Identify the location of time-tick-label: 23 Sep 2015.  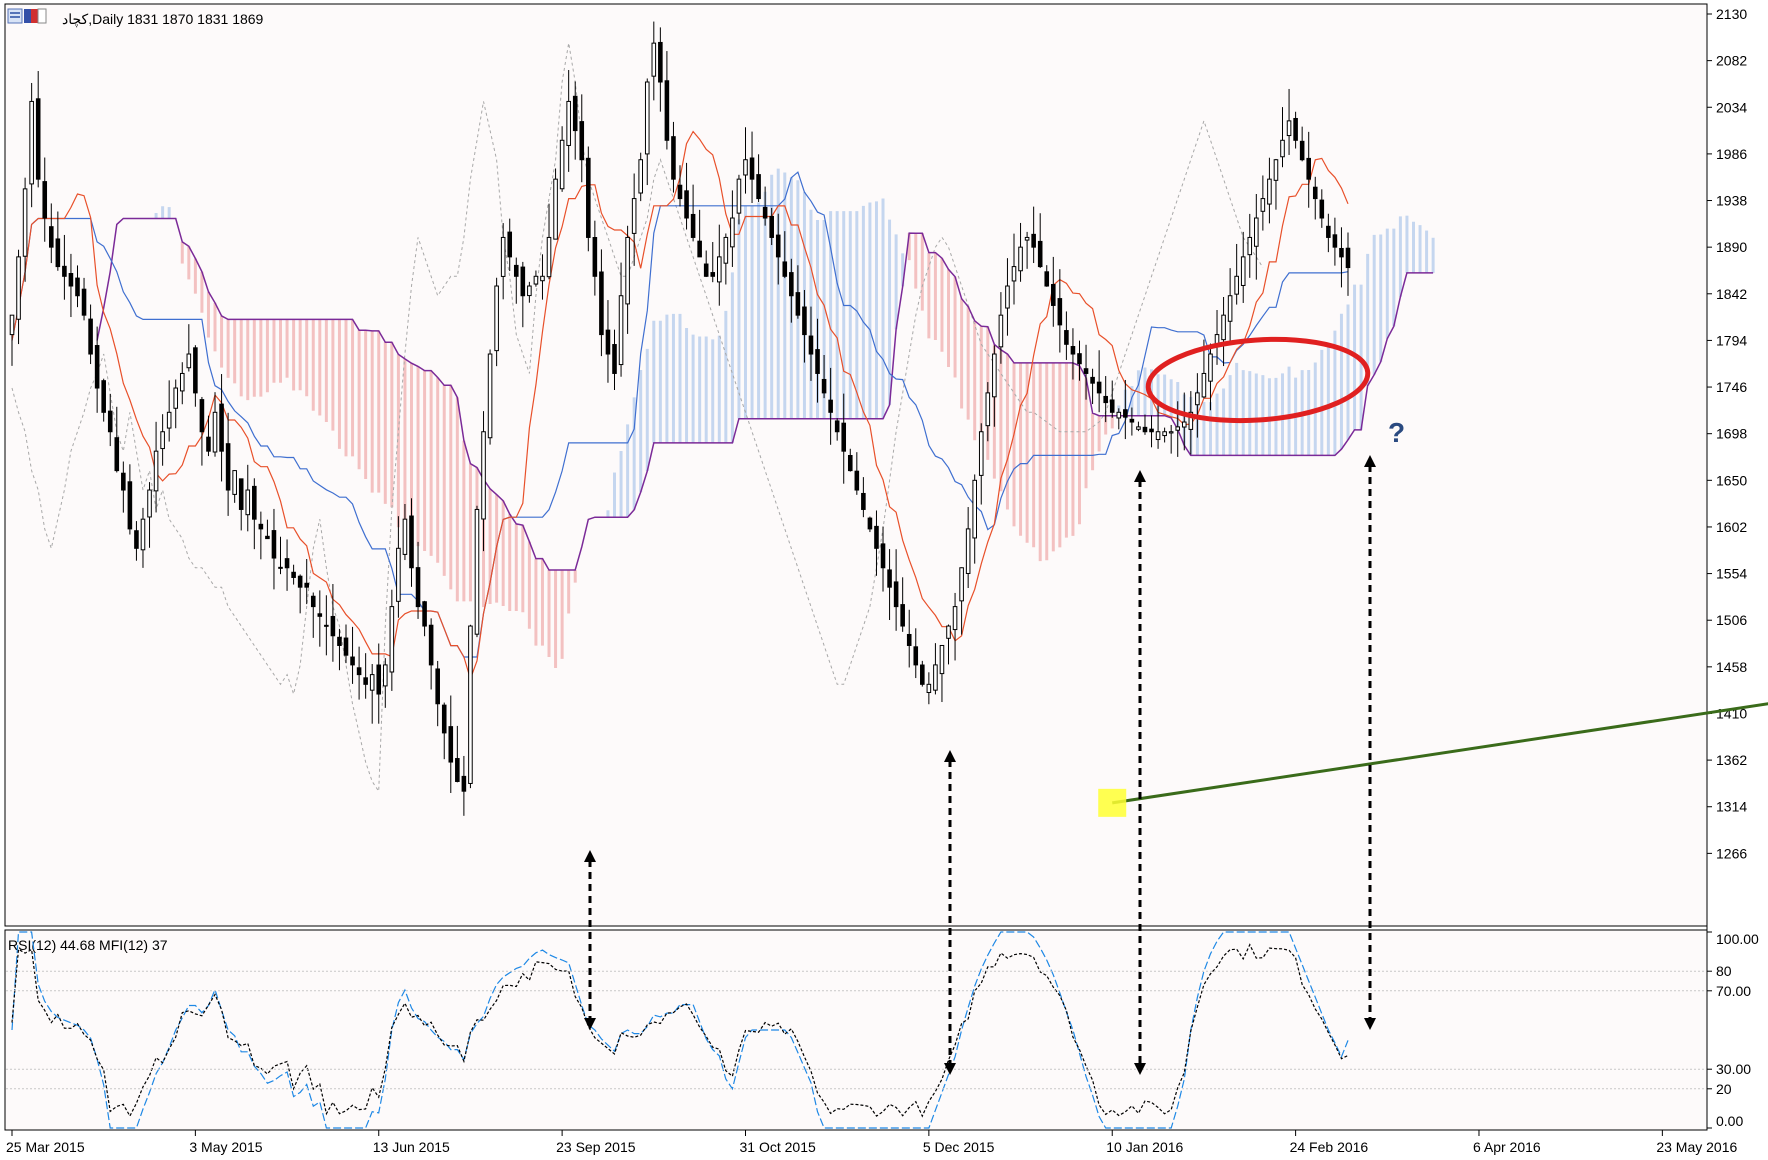
(596, 1147).